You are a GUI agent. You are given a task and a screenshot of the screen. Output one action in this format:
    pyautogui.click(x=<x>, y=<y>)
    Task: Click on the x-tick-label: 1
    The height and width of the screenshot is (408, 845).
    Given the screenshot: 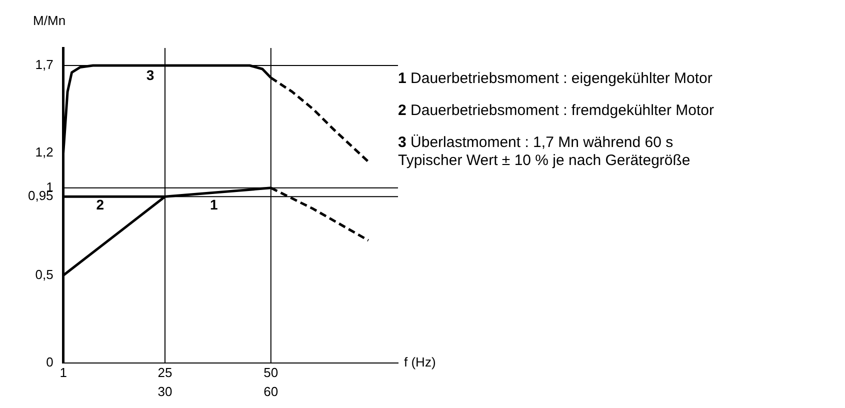 What is the action you would take?
    pyautogui.click(x=63, y=372)
    